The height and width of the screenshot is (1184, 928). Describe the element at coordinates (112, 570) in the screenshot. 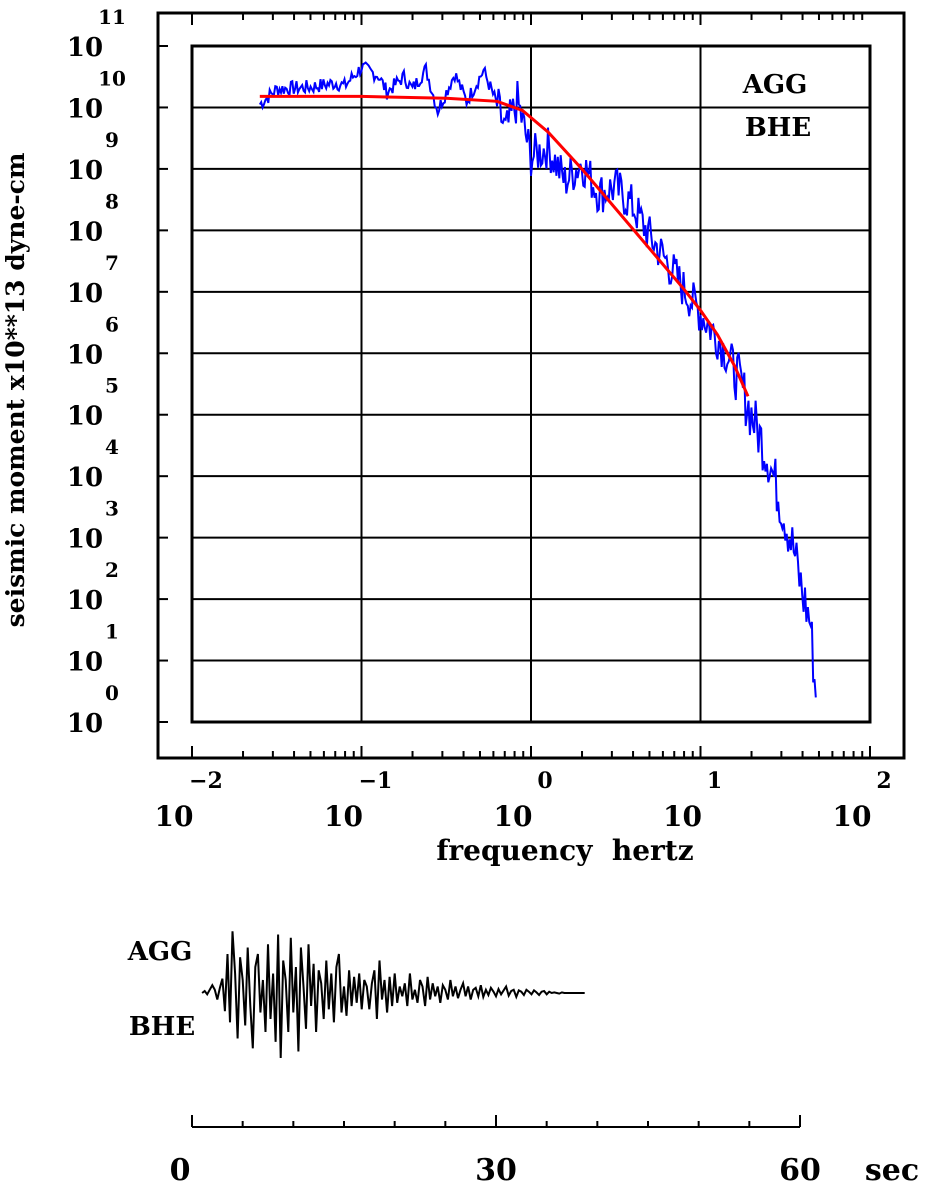

I see `y-tick-exponent: 2` at that location.